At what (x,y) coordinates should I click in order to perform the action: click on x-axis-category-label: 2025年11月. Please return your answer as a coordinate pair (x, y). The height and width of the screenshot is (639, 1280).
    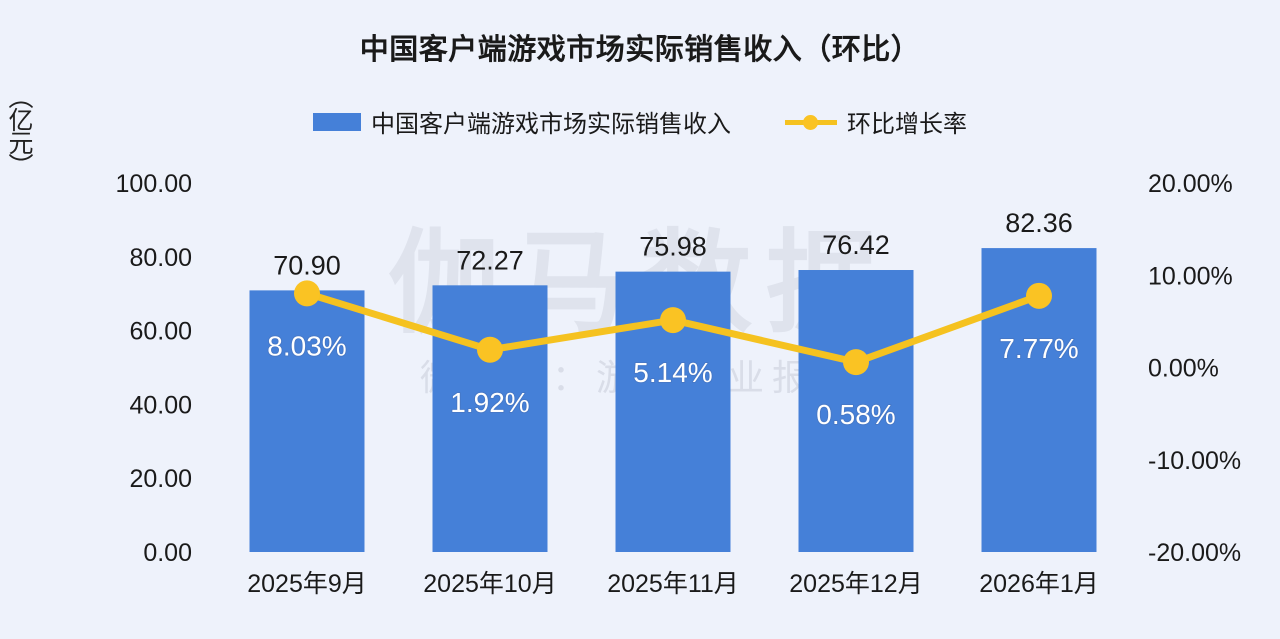
    Looking at the image, I should click on (673, 584).